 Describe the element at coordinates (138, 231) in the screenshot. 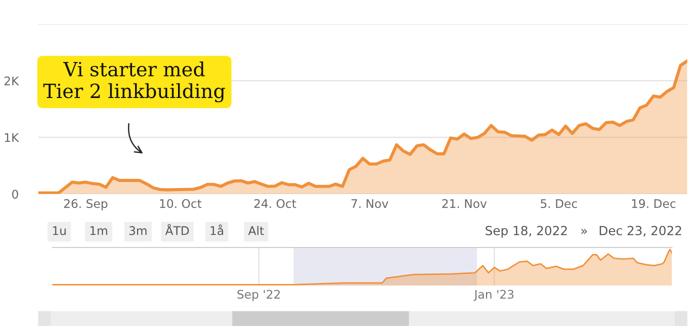

I see `text: 3m` at that location.